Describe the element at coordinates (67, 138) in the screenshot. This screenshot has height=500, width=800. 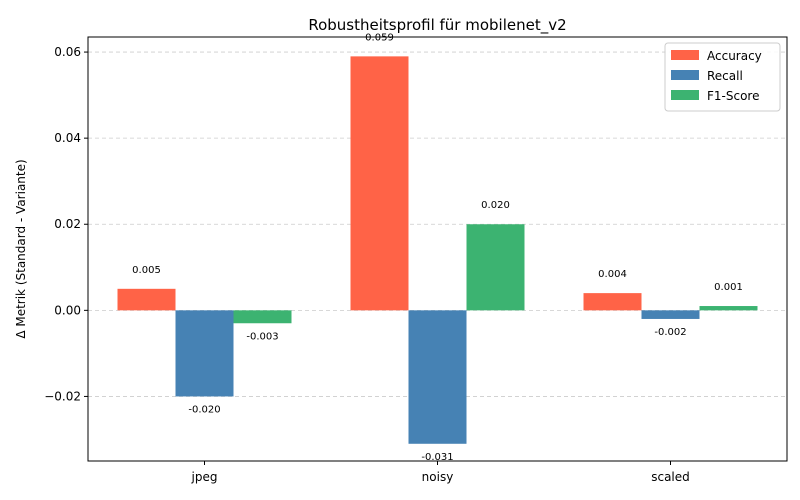
I see `y-tick-label: 0.04` at that location.